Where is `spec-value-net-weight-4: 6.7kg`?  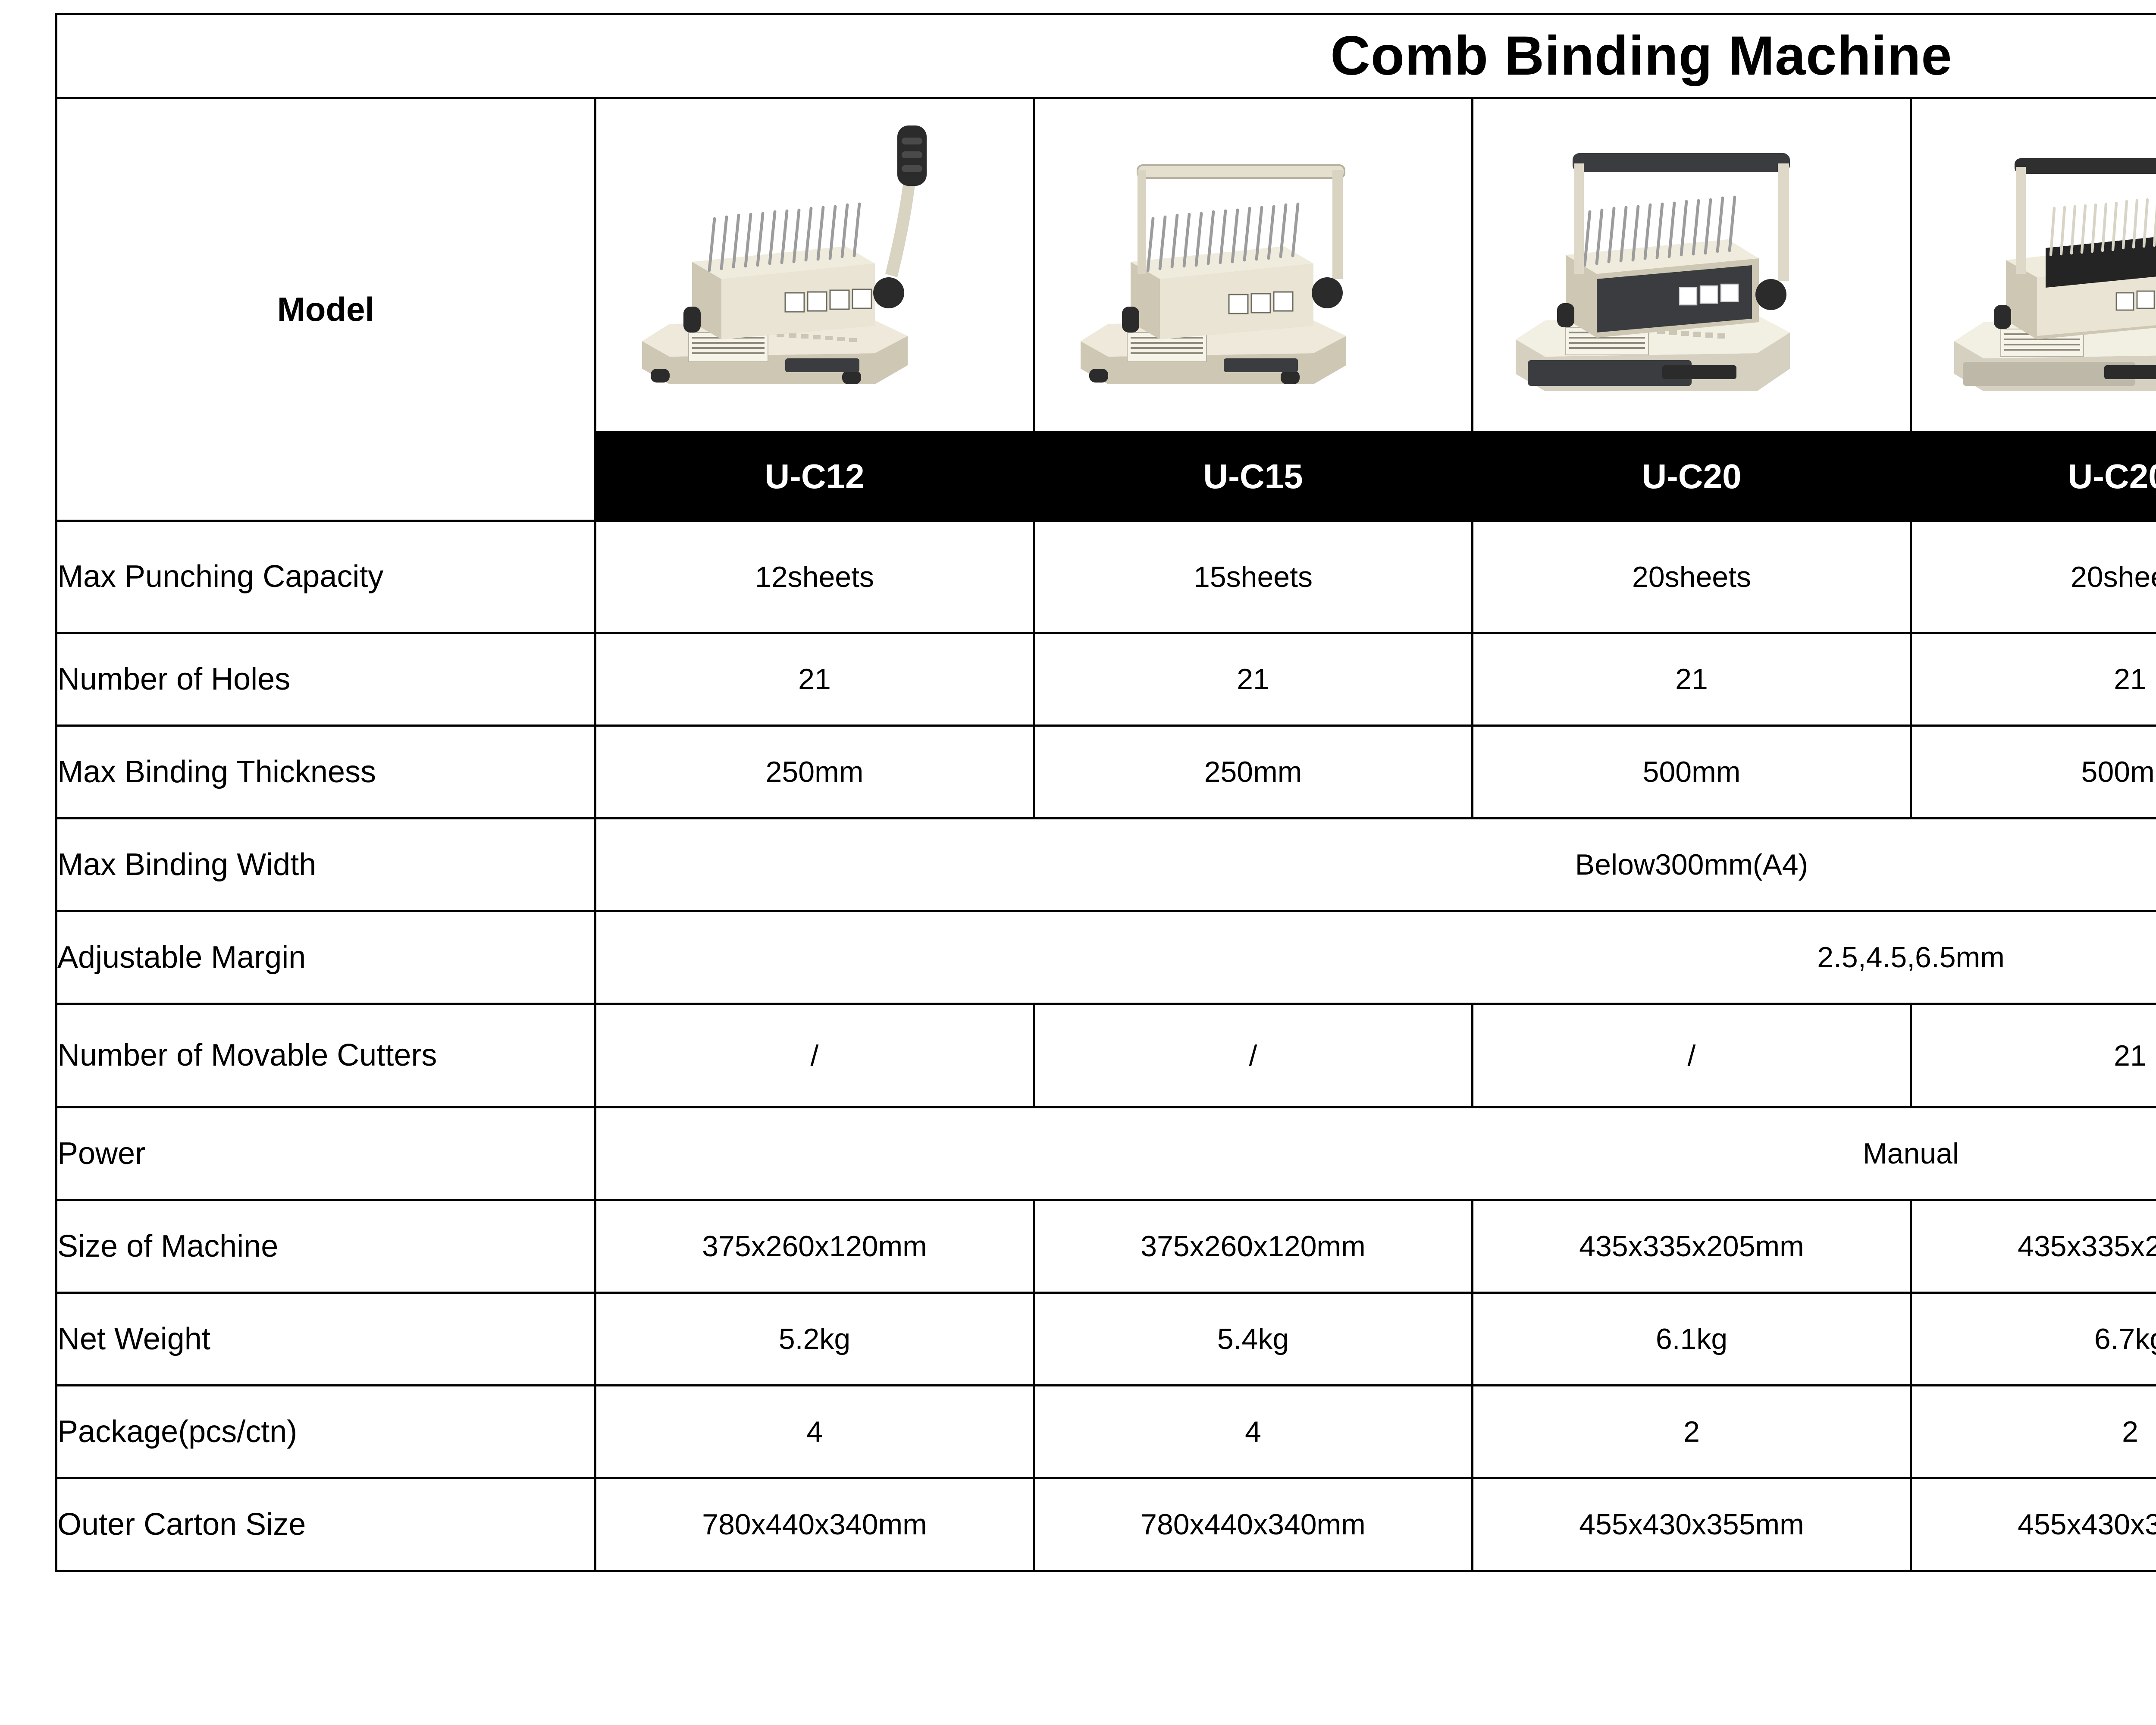
spec-value-net-weight-4: 6.7kg is located at coordinates (2033, 1339).